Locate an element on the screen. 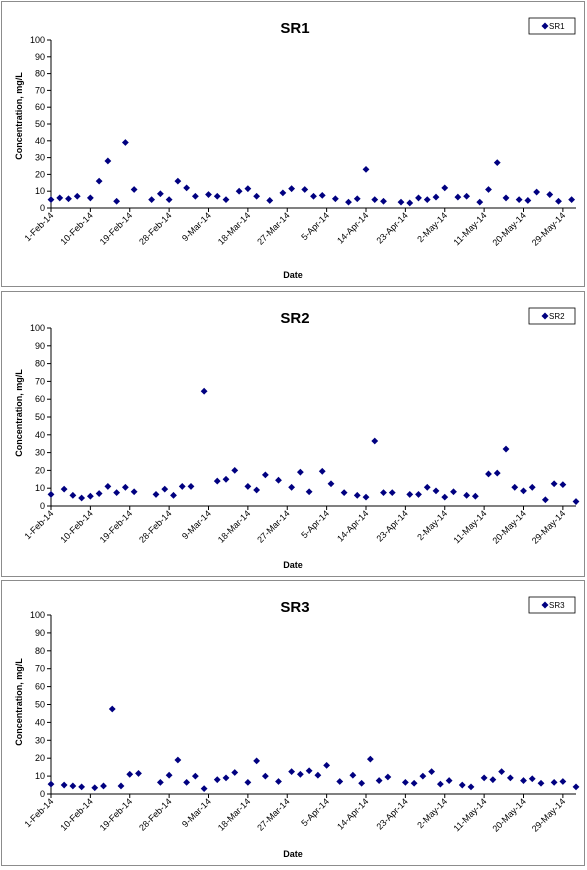 The height and width of the screenshot is (870, 587). y-tick-label: 10 is located at coordinates (40, 191).